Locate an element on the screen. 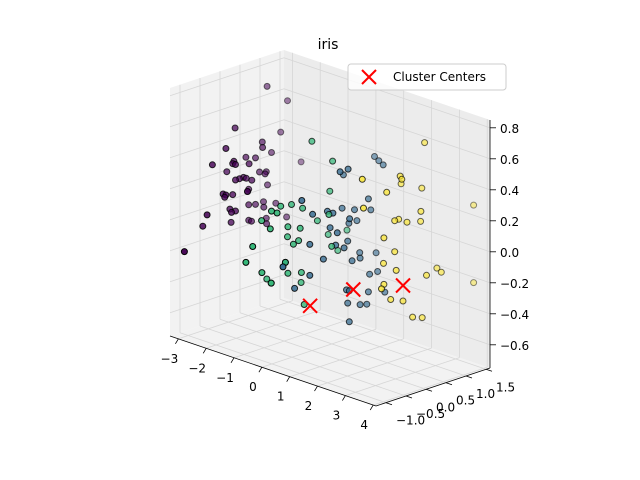  x-tick-label: 2 is located at coordinates (309, 406).